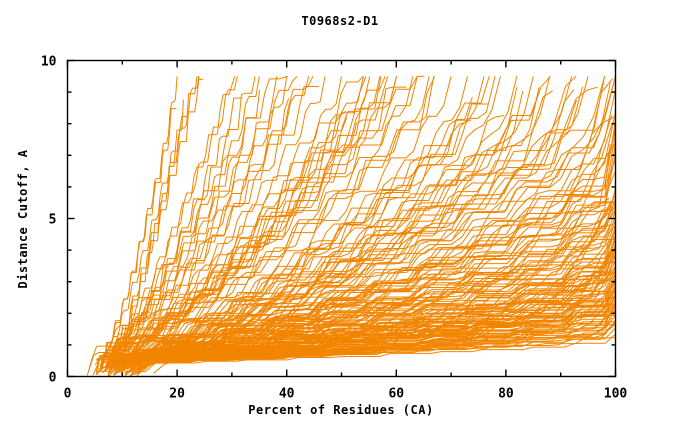 The height and width of the screenshot is (440, 680). Describe the element at coordinates (396, 394) in the screenshot. I see `x-tick-label: 60` at that location.